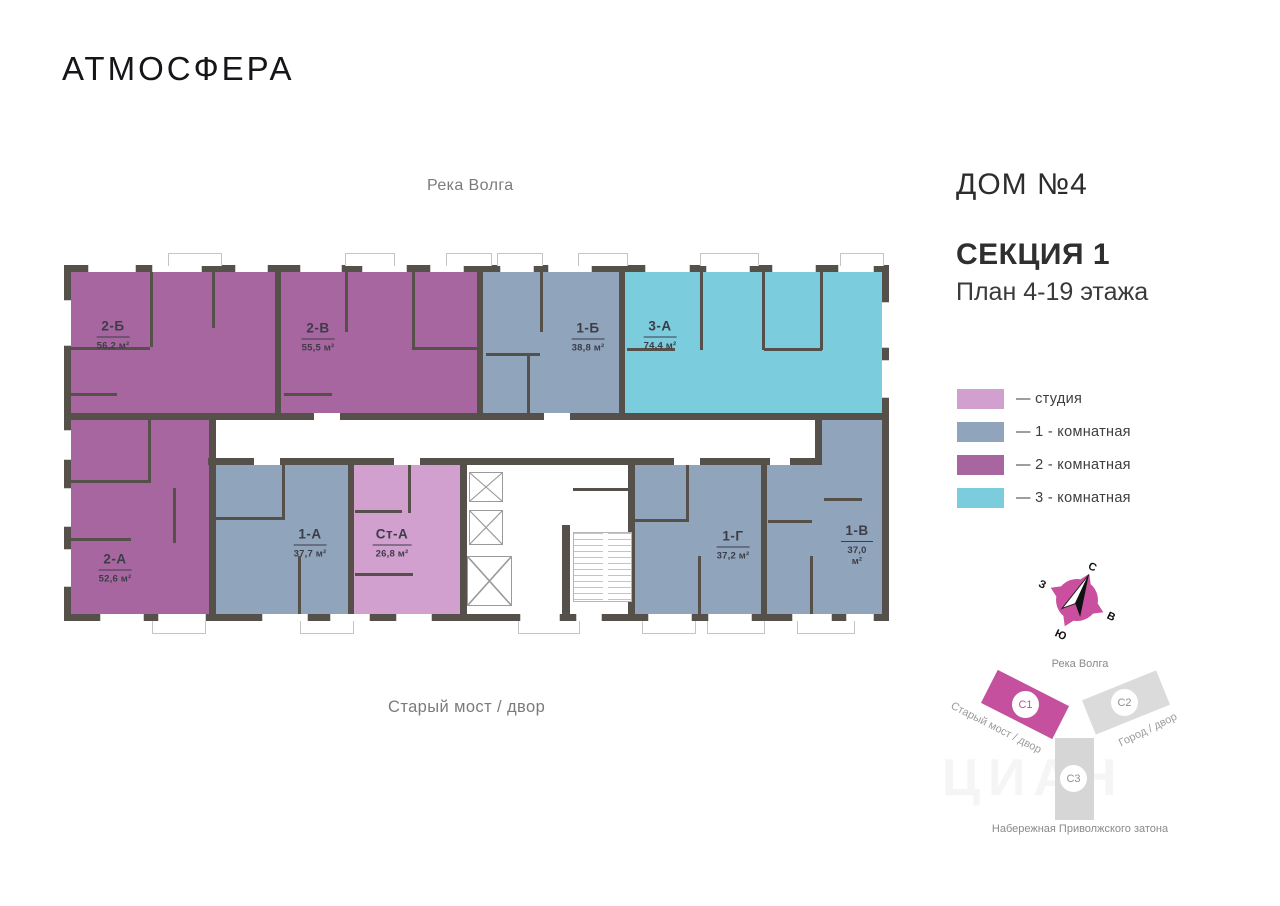  I want to click on apartment-region-2a, so click(139, 519).